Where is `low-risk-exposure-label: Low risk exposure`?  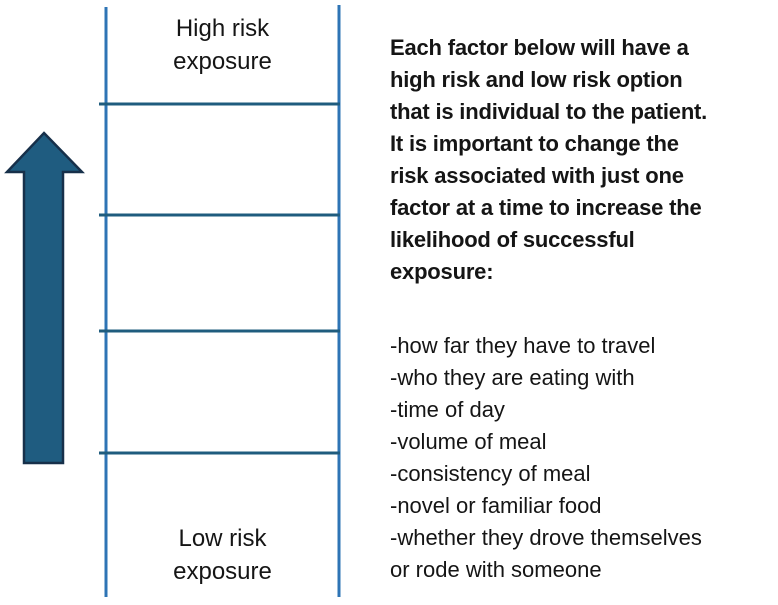 low-risk-exposure-label: Low risk exposure is located at coordinates (222, 555).